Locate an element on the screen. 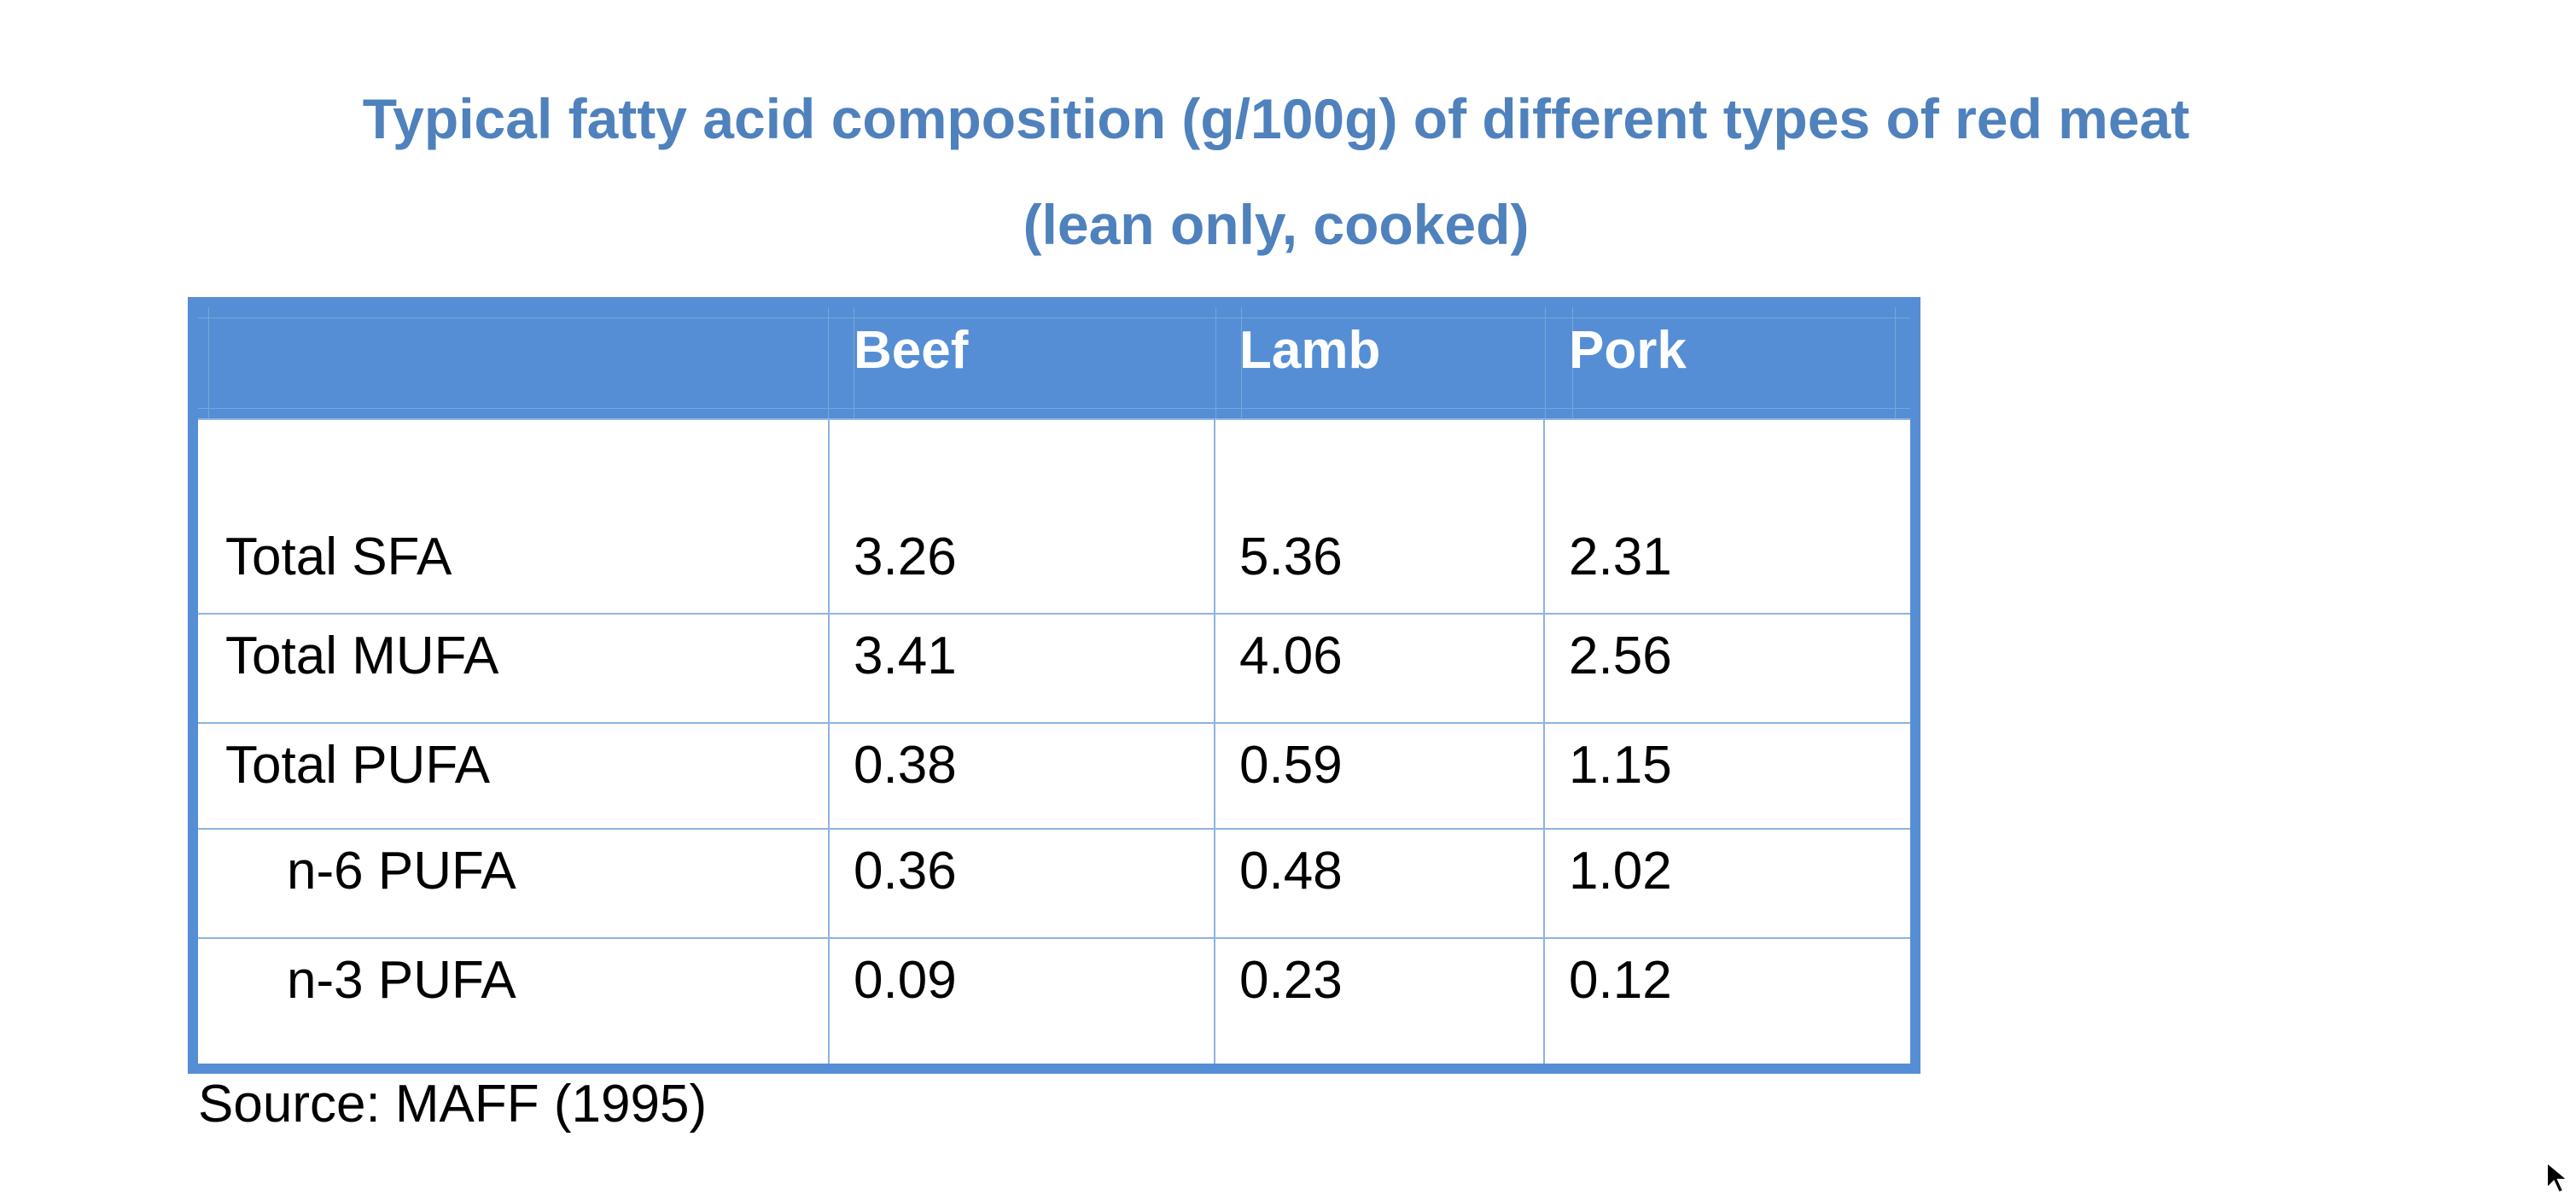 The image size is (2576, 1195). source-note: Source: MAFF (1995) is located at coordinates (453, 1104).